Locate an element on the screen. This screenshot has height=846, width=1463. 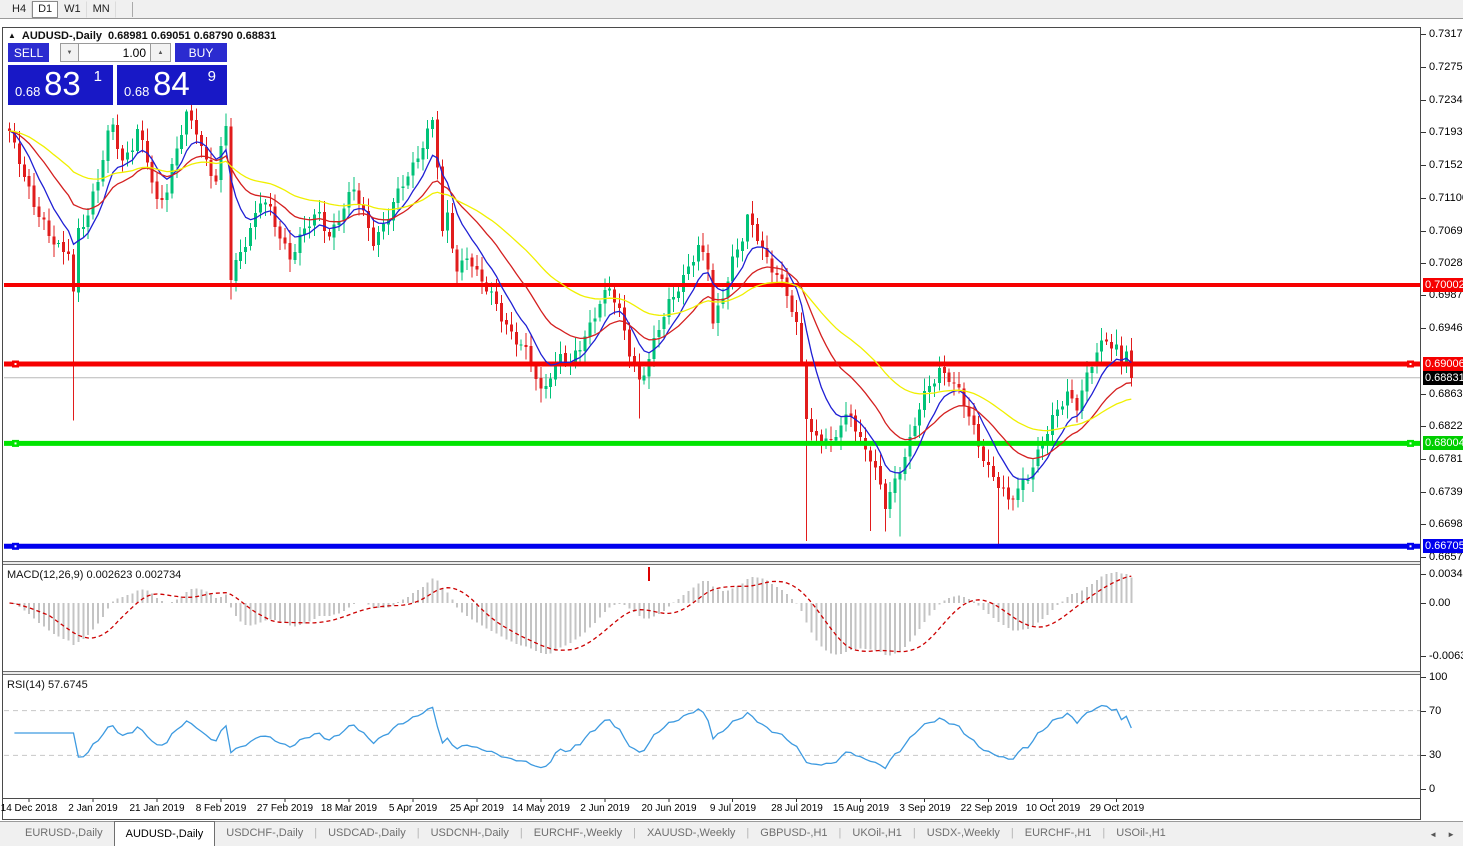
one-click-trade-panel: SELL ▼ 1.00 ▲ BUY 0.68 83 1 0.68 84 9 is located at coordinates (117, 74).